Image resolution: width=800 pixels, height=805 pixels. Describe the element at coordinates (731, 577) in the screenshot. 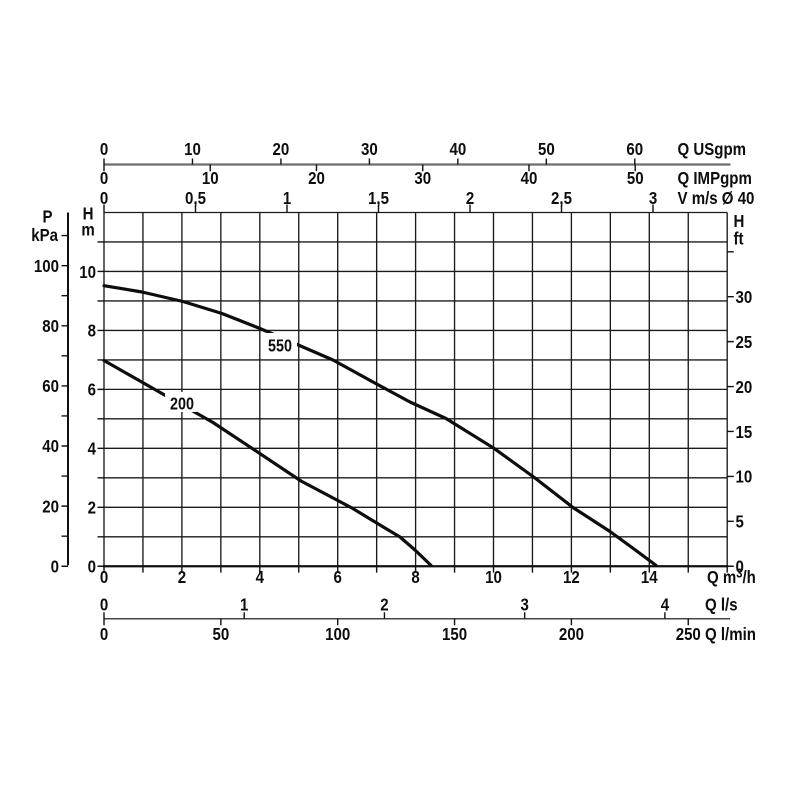

I see `svg-text: Q m3/h` at that location.